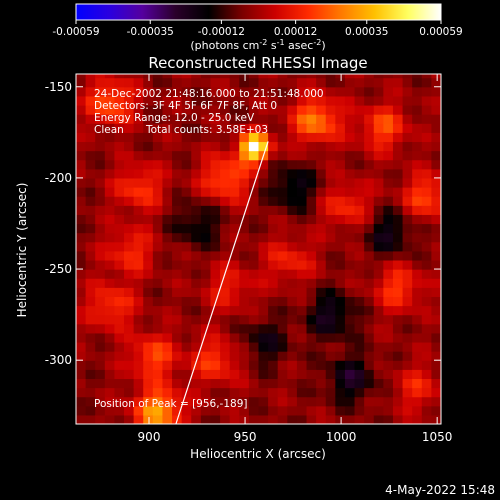 The height and width of the screenshot is (500, 500). Describe the element at coordinates (258, 12) in the screenshot. I see `colorbar` at that location.